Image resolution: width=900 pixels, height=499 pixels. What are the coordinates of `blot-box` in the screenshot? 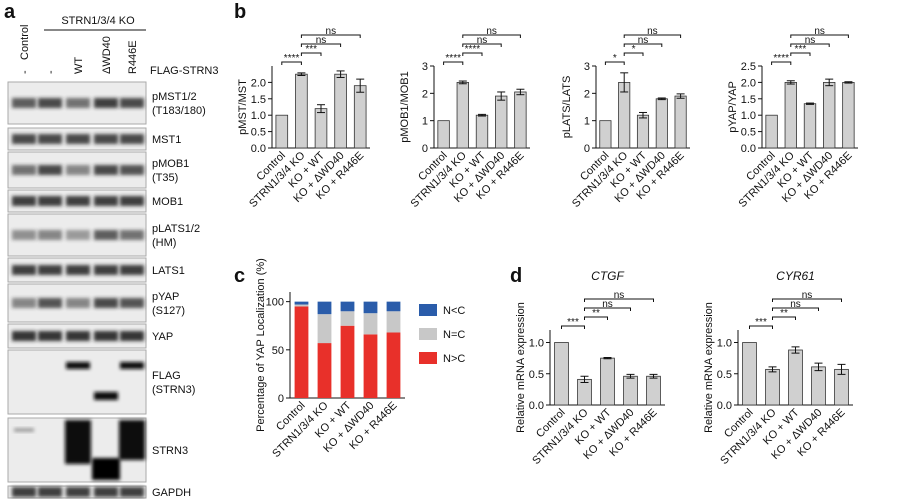 It's located at (77, 382).